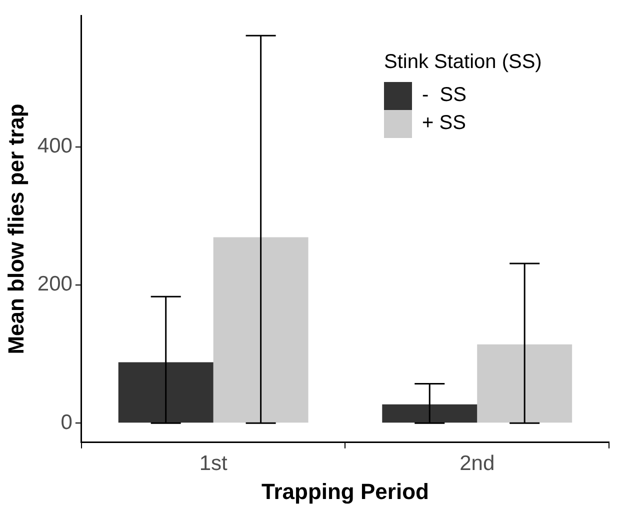  Describe the element at coordinates (463, 62) in the screenshot. I see `legend-title: Stink Station (SS)` at that location.